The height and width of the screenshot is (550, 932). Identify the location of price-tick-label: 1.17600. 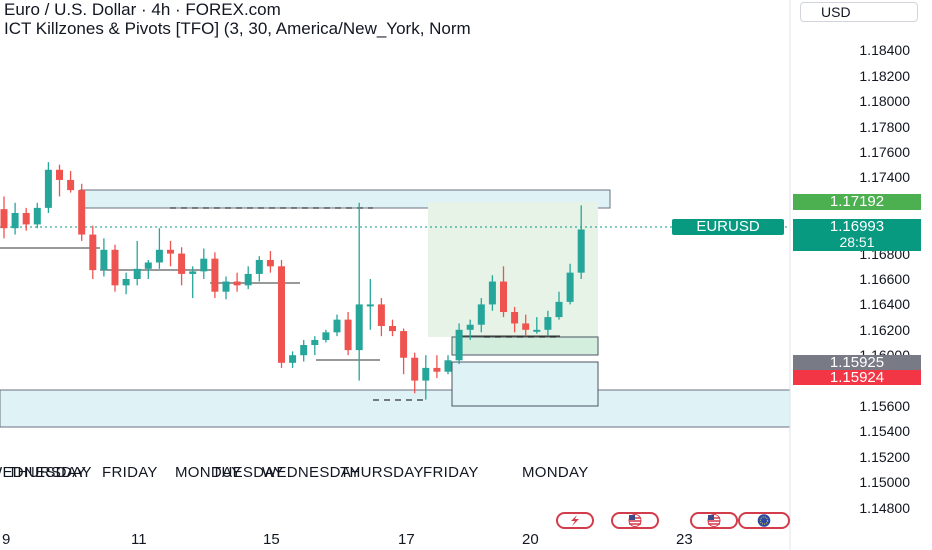
(884, 152).